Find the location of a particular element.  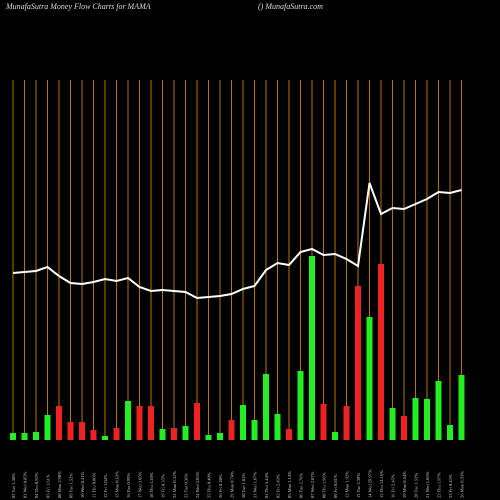

x-tick-label: 11 Thu 0.86% is located at coordinates (94, 485).